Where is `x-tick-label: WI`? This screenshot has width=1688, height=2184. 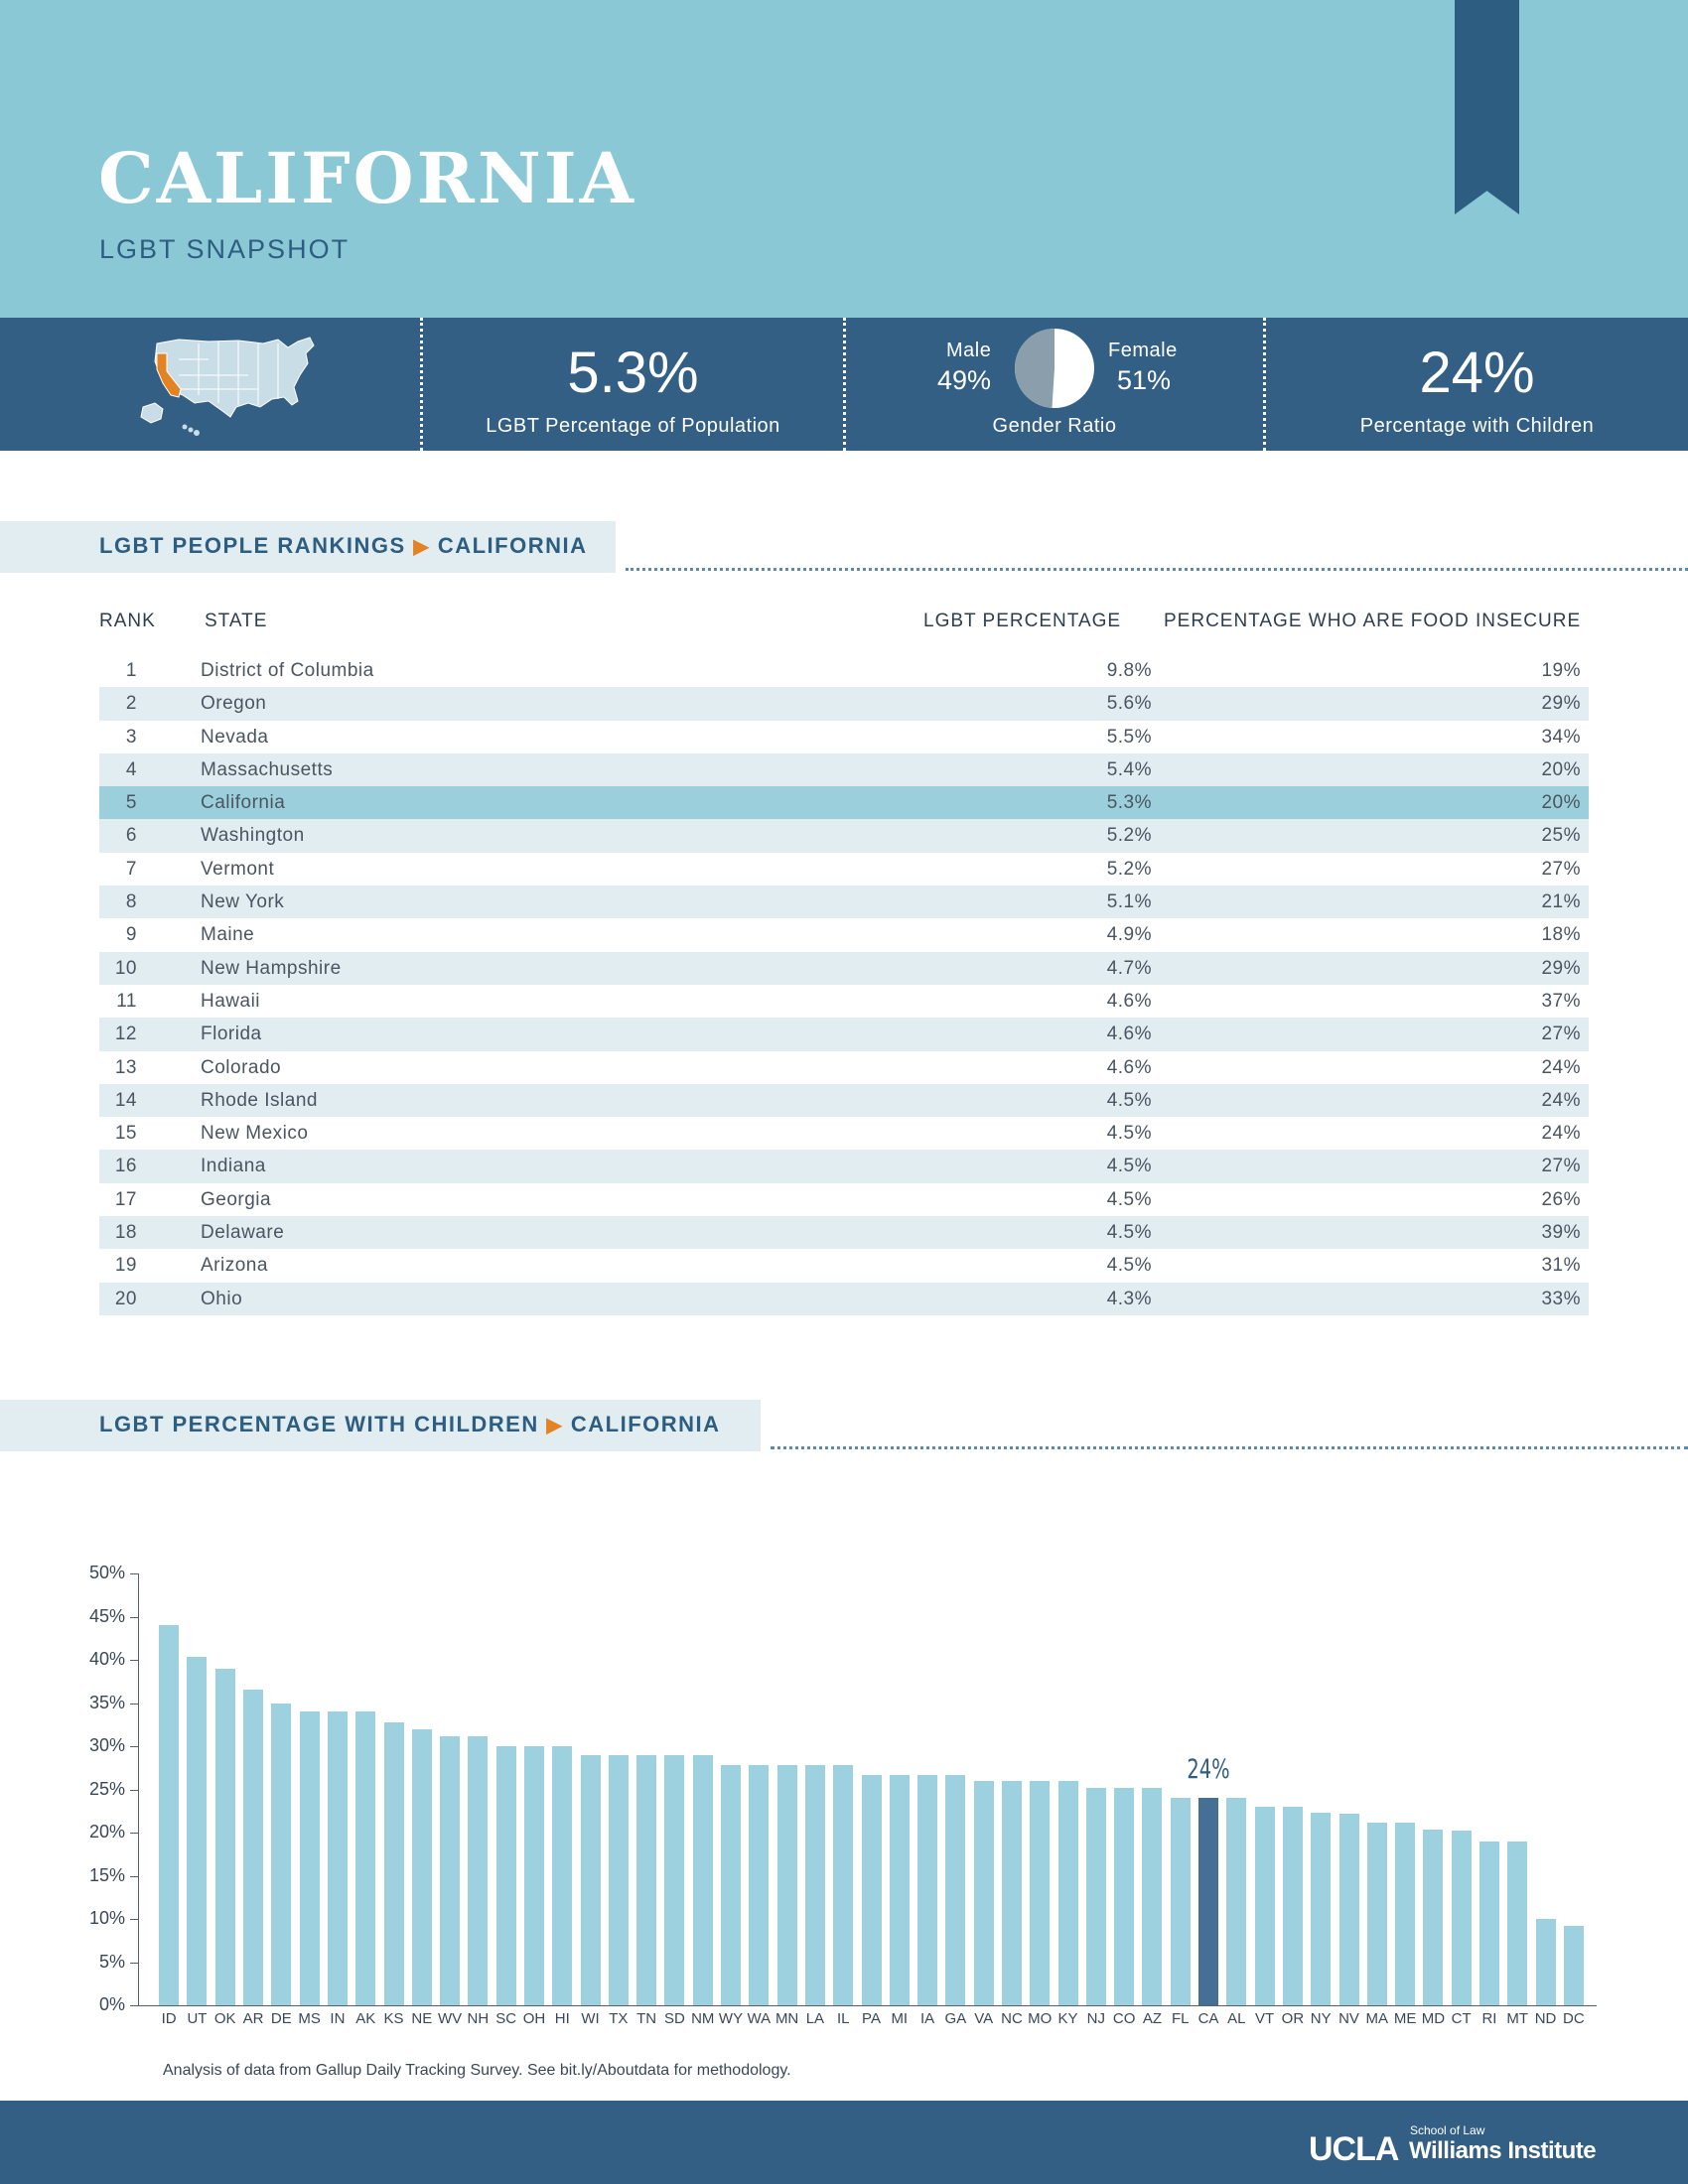
x-tick-label: WI is located at coordinates (590, 2018).